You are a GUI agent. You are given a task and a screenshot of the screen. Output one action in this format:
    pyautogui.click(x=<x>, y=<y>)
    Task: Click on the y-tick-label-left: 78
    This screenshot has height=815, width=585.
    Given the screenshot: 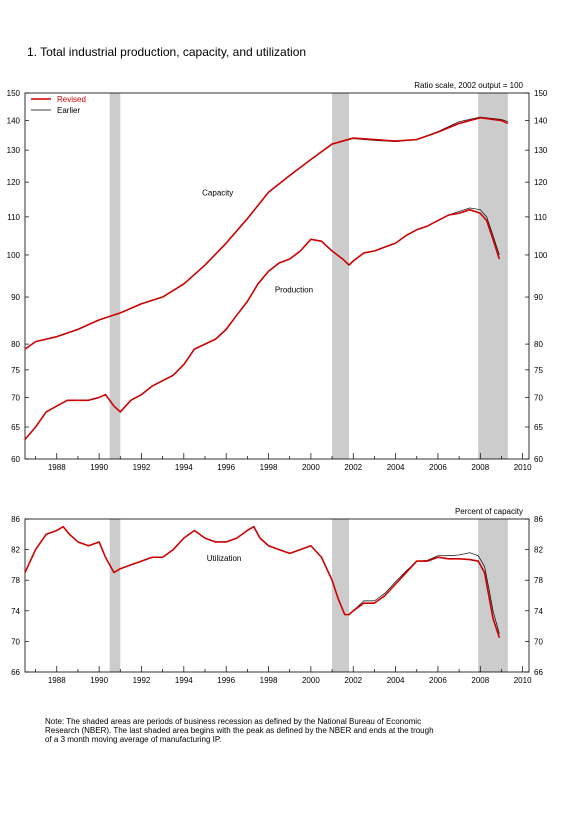 What is the action you would take?
    pyautogui.click(x=15, y=580)
    